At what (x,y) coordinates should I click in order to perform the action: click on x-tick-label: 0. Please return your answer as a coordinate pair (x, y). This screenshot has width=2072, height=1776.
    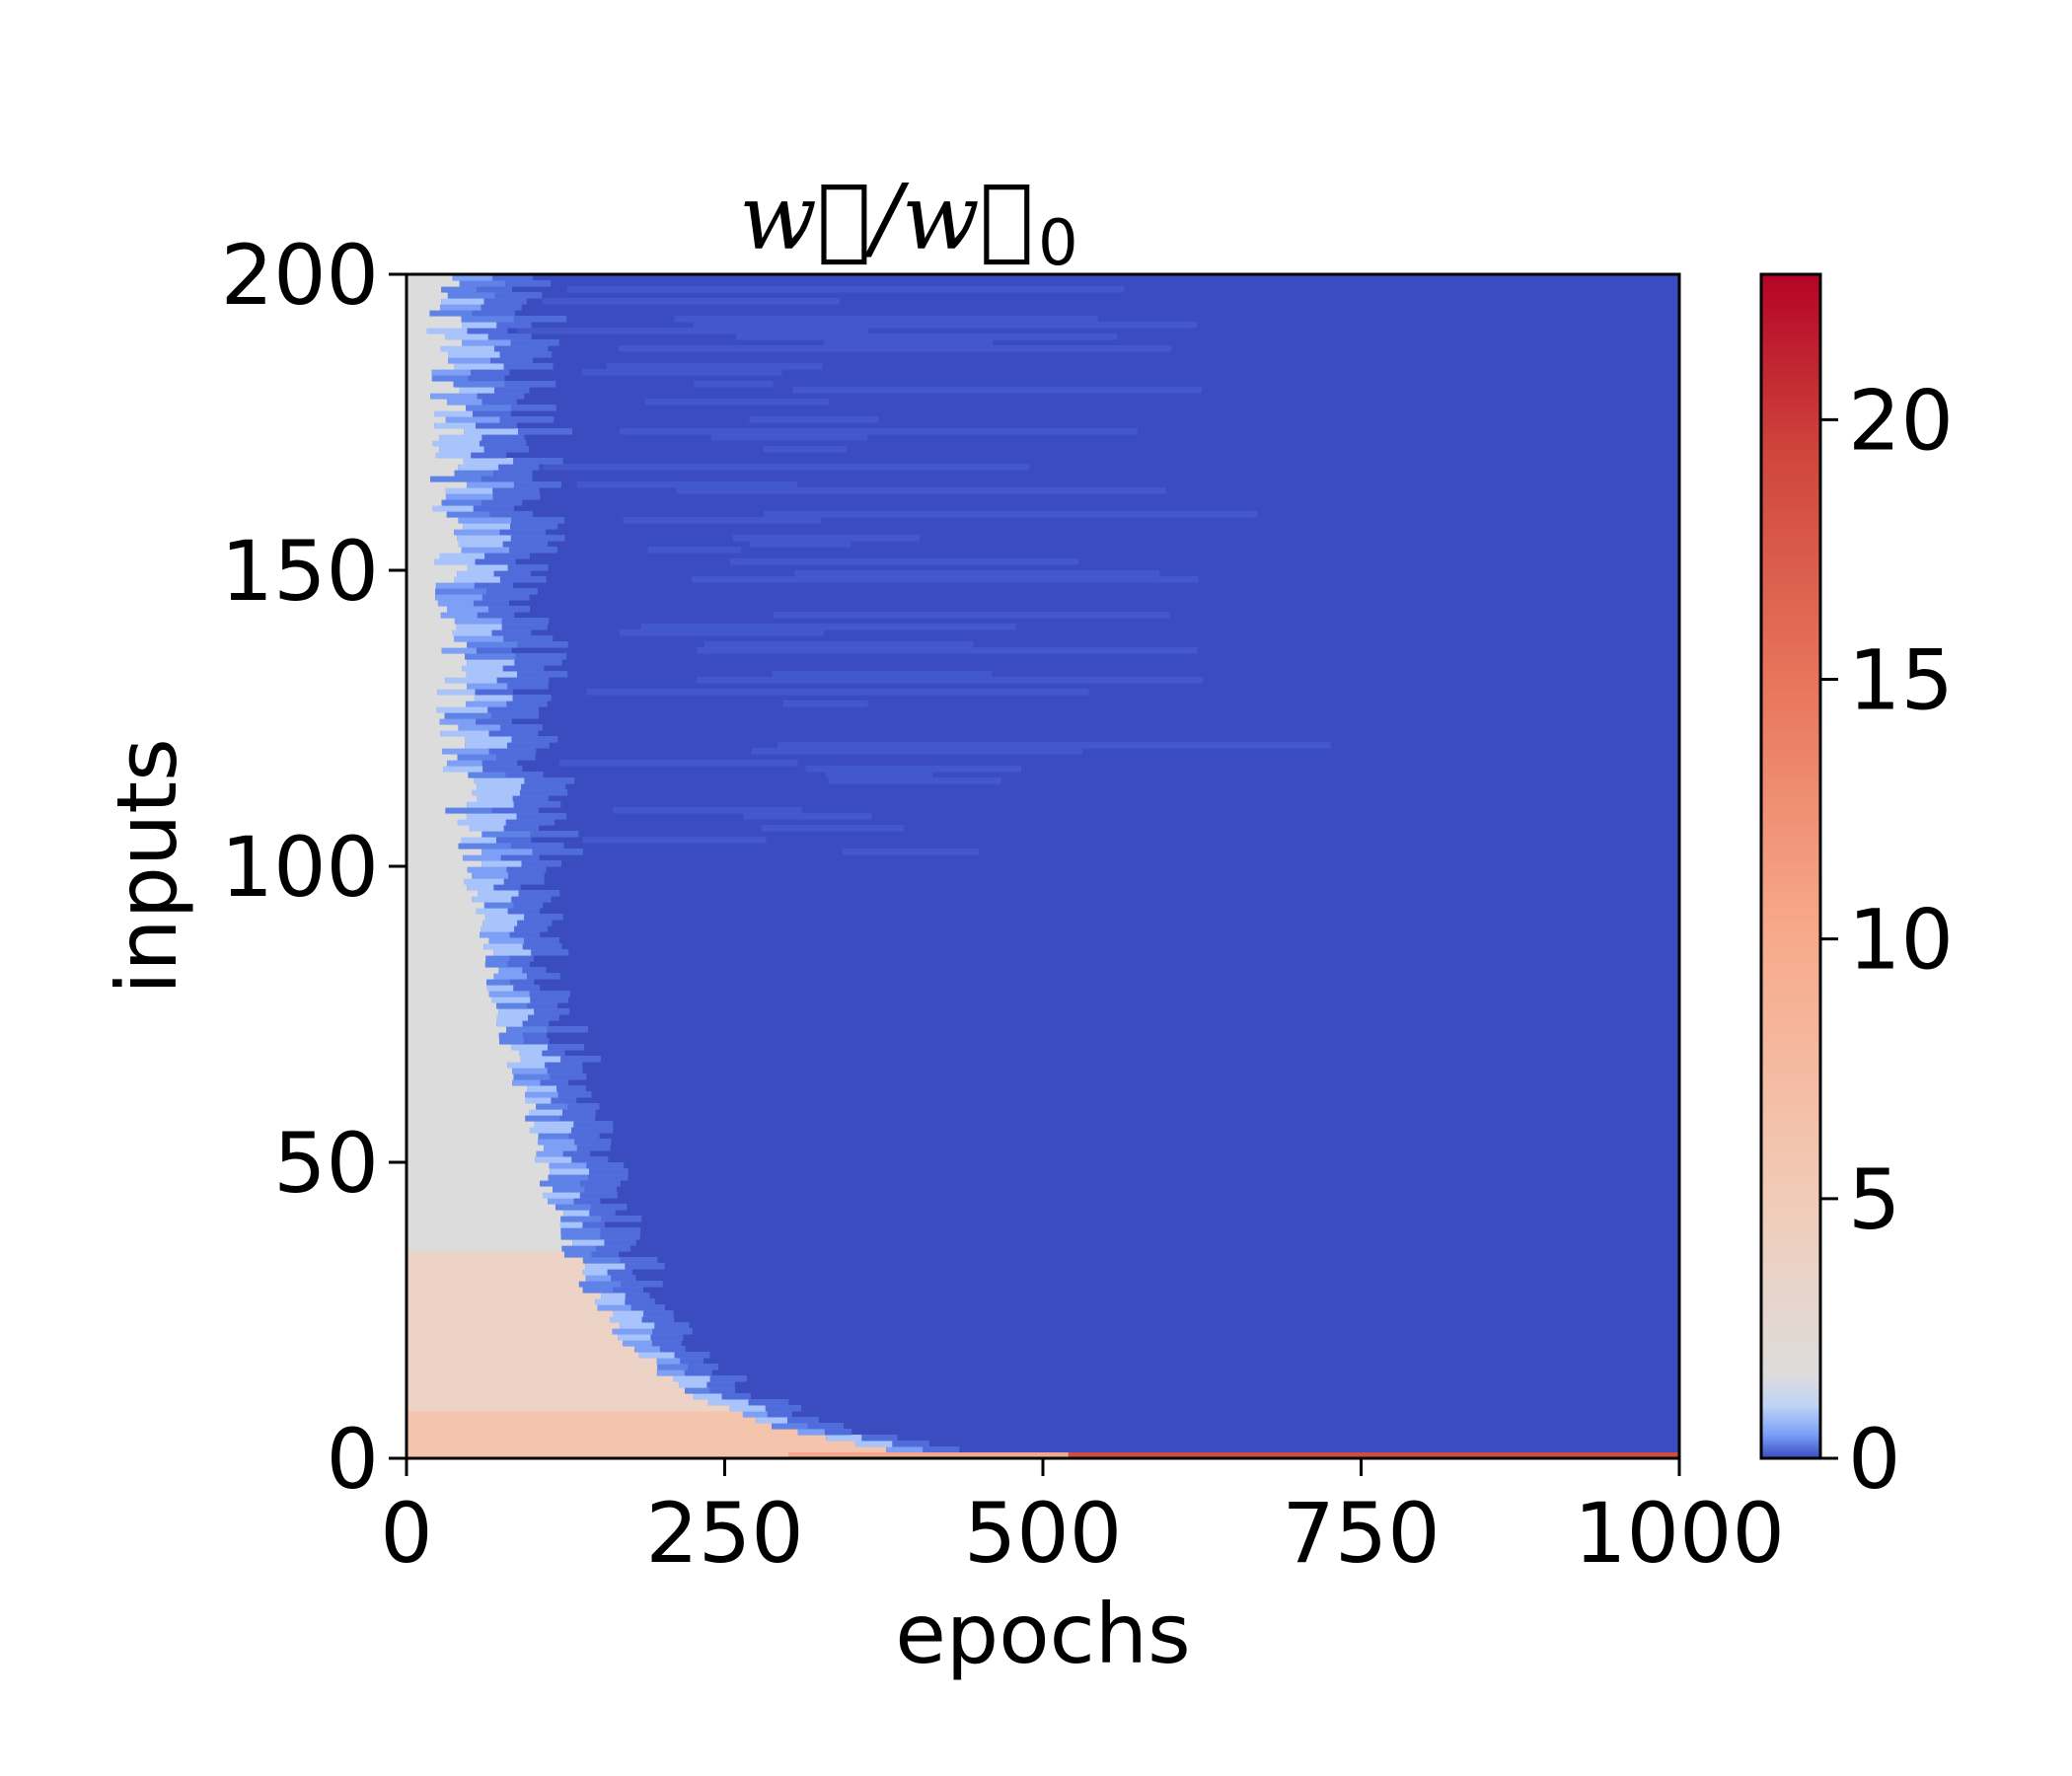
    Looking at the image, I should click on (406, 1534).